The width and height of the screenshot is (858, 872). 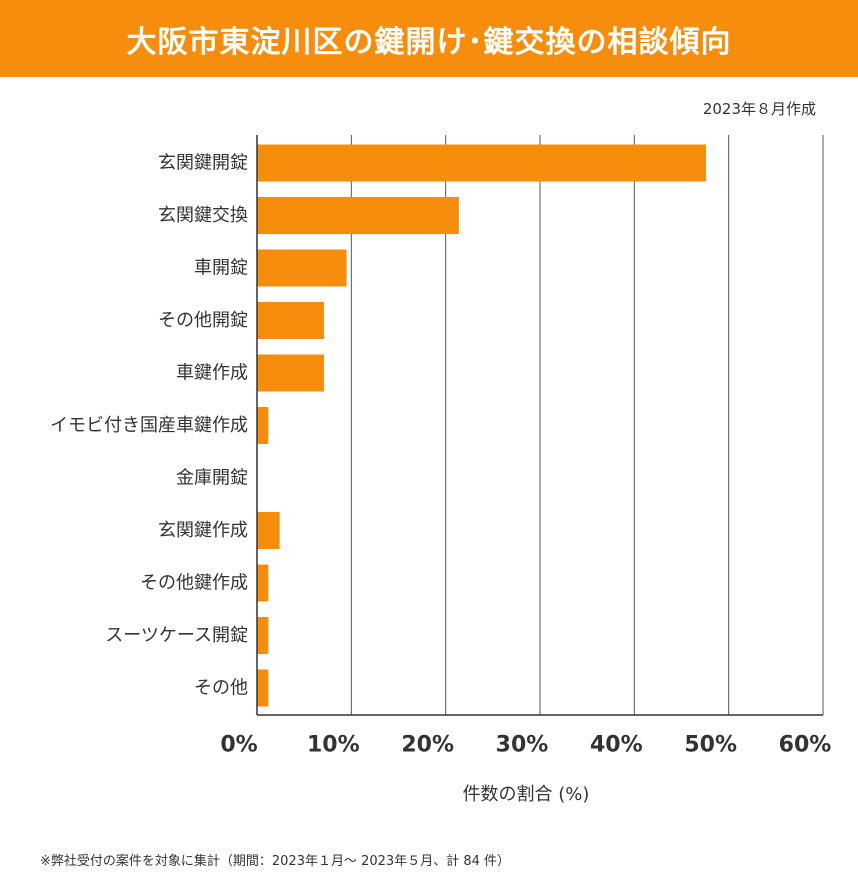 What do you see at coordinates (522, 745) in the screenshot?
I see `x-tick-label: 30%` at bounding box center [522, 745].